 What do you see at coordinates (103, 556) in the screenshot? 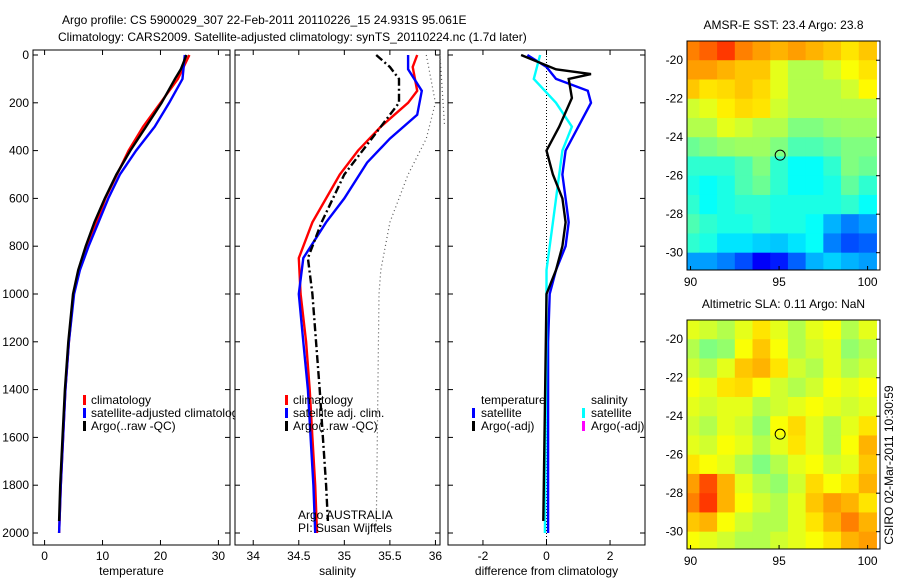
I see `x-tick-label: 10` at bounding box center [103, 556].